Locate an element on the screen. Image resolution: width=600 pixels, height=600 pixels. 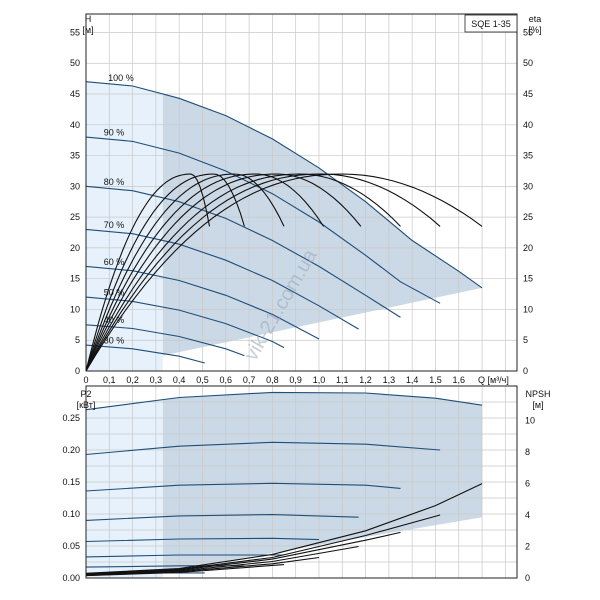
chart-title: SQE 1-35 is located at coordinates (491, 24).